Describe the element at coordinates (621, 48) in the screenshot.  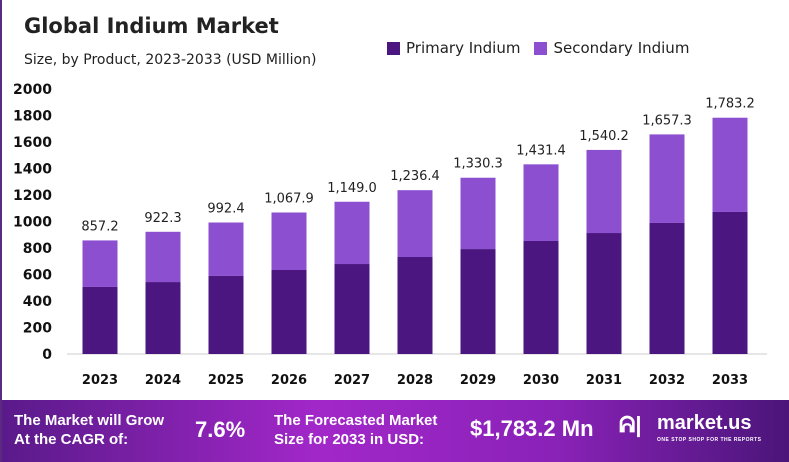
I see `legend-label: Secondary Indium` at that location.